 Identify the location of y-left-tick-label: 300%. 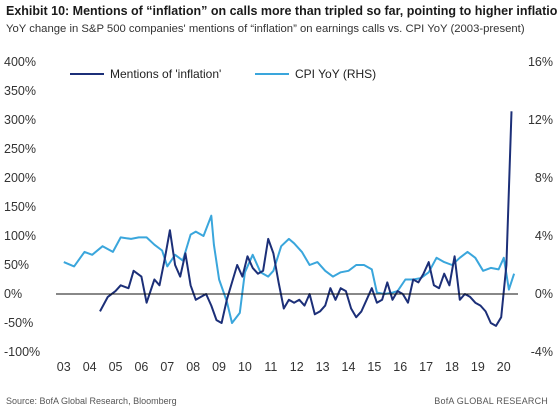
(20, 120).